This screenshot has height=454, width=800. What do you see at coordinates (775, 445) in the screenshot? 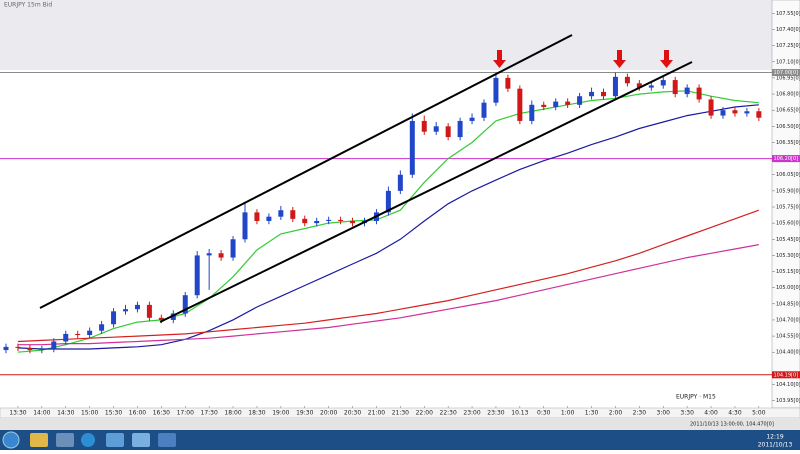
I see `clock-date: 2011/10/13` at bounding box center [775, 445].